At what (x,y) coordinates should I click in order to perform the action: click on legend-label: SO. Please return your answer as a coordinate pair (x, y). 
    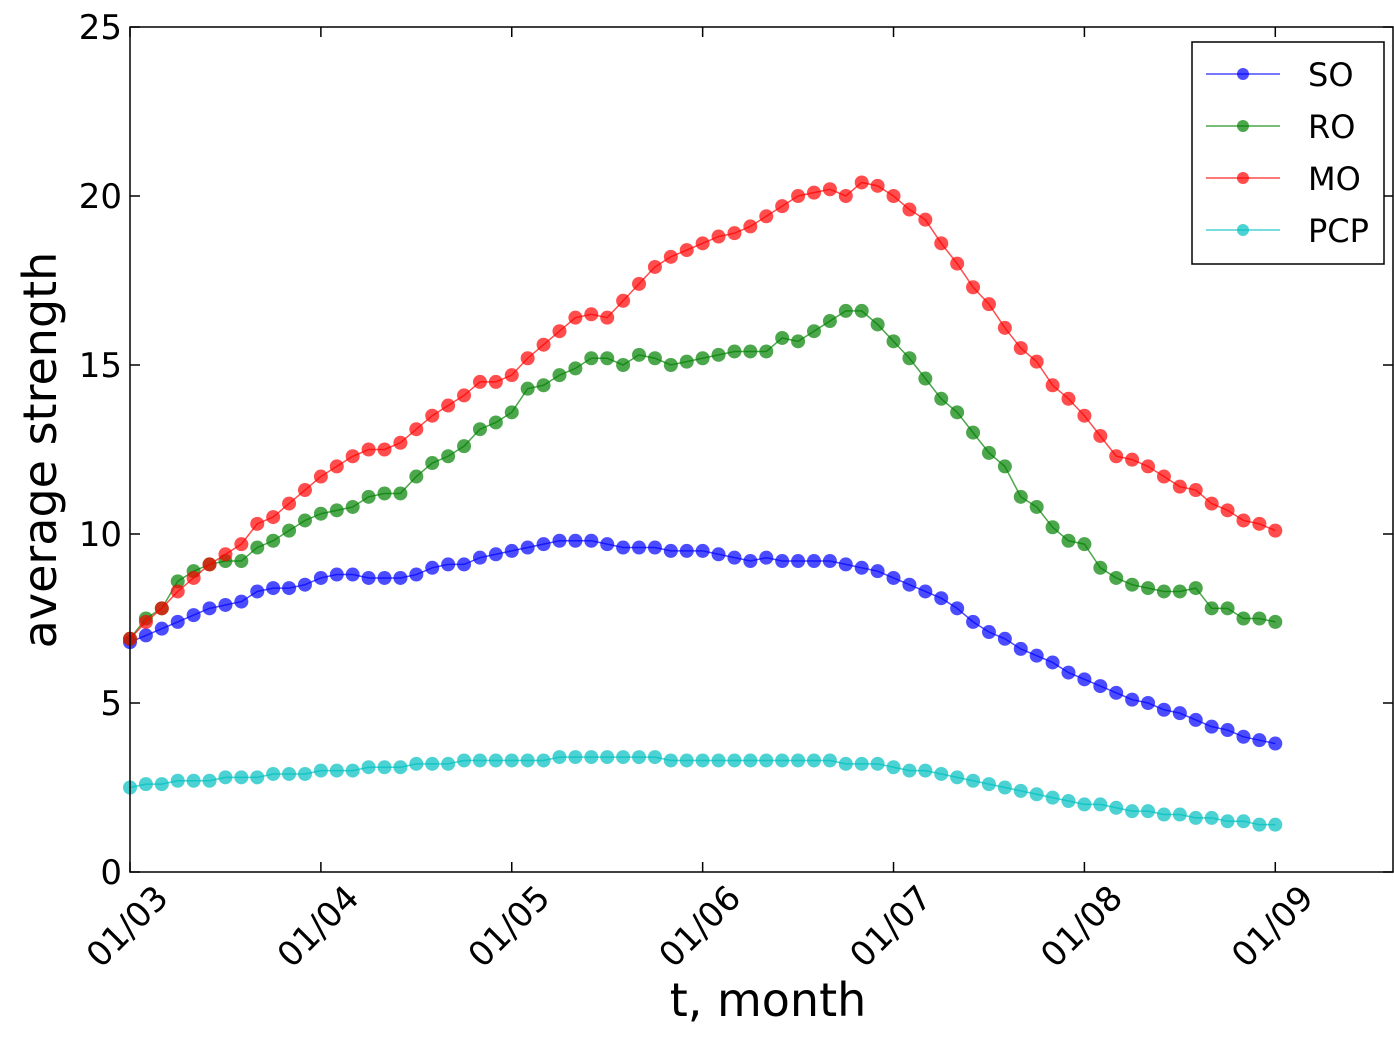
    Looking at the image, I should click on (1331, 75).